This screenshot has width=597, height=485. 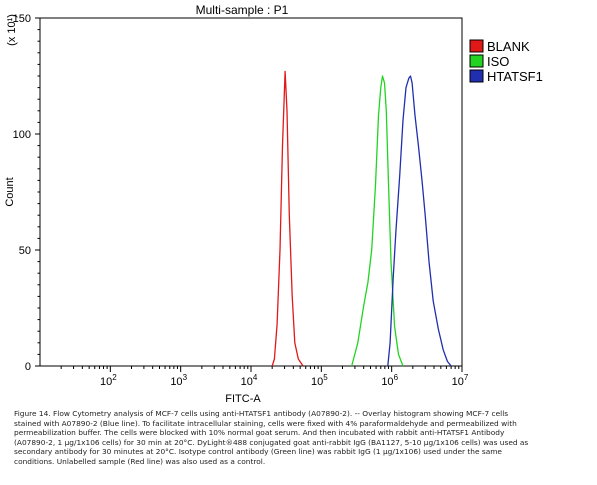 What do you see at coordinates (255, 377) in the screenshot?
I see `x-tick-exponent: 4` at bounding box center [255, 377].